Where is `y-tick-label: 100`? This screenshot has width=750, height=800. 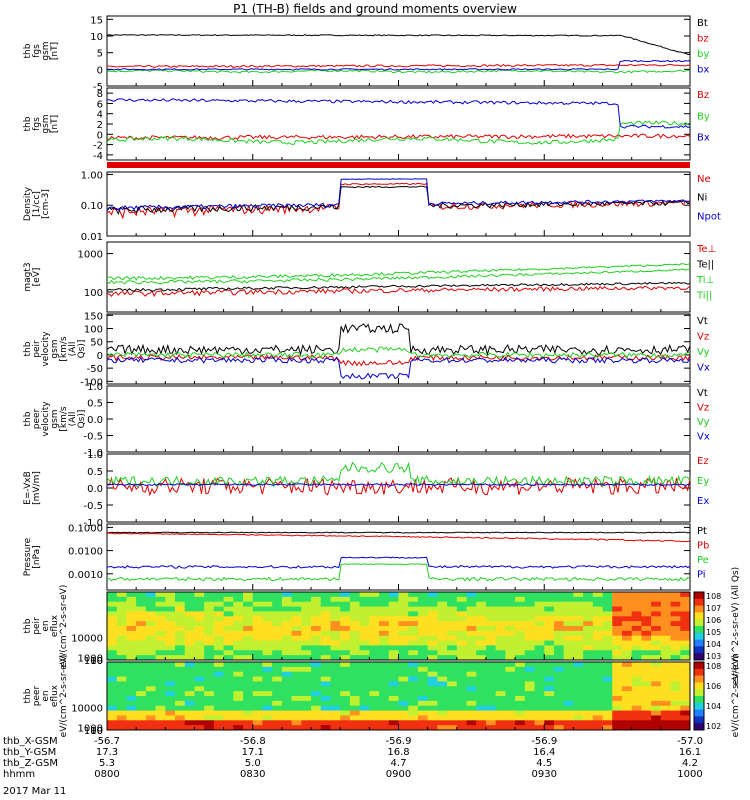 y-tick-label: 100 is located at coordinates (93, 731).